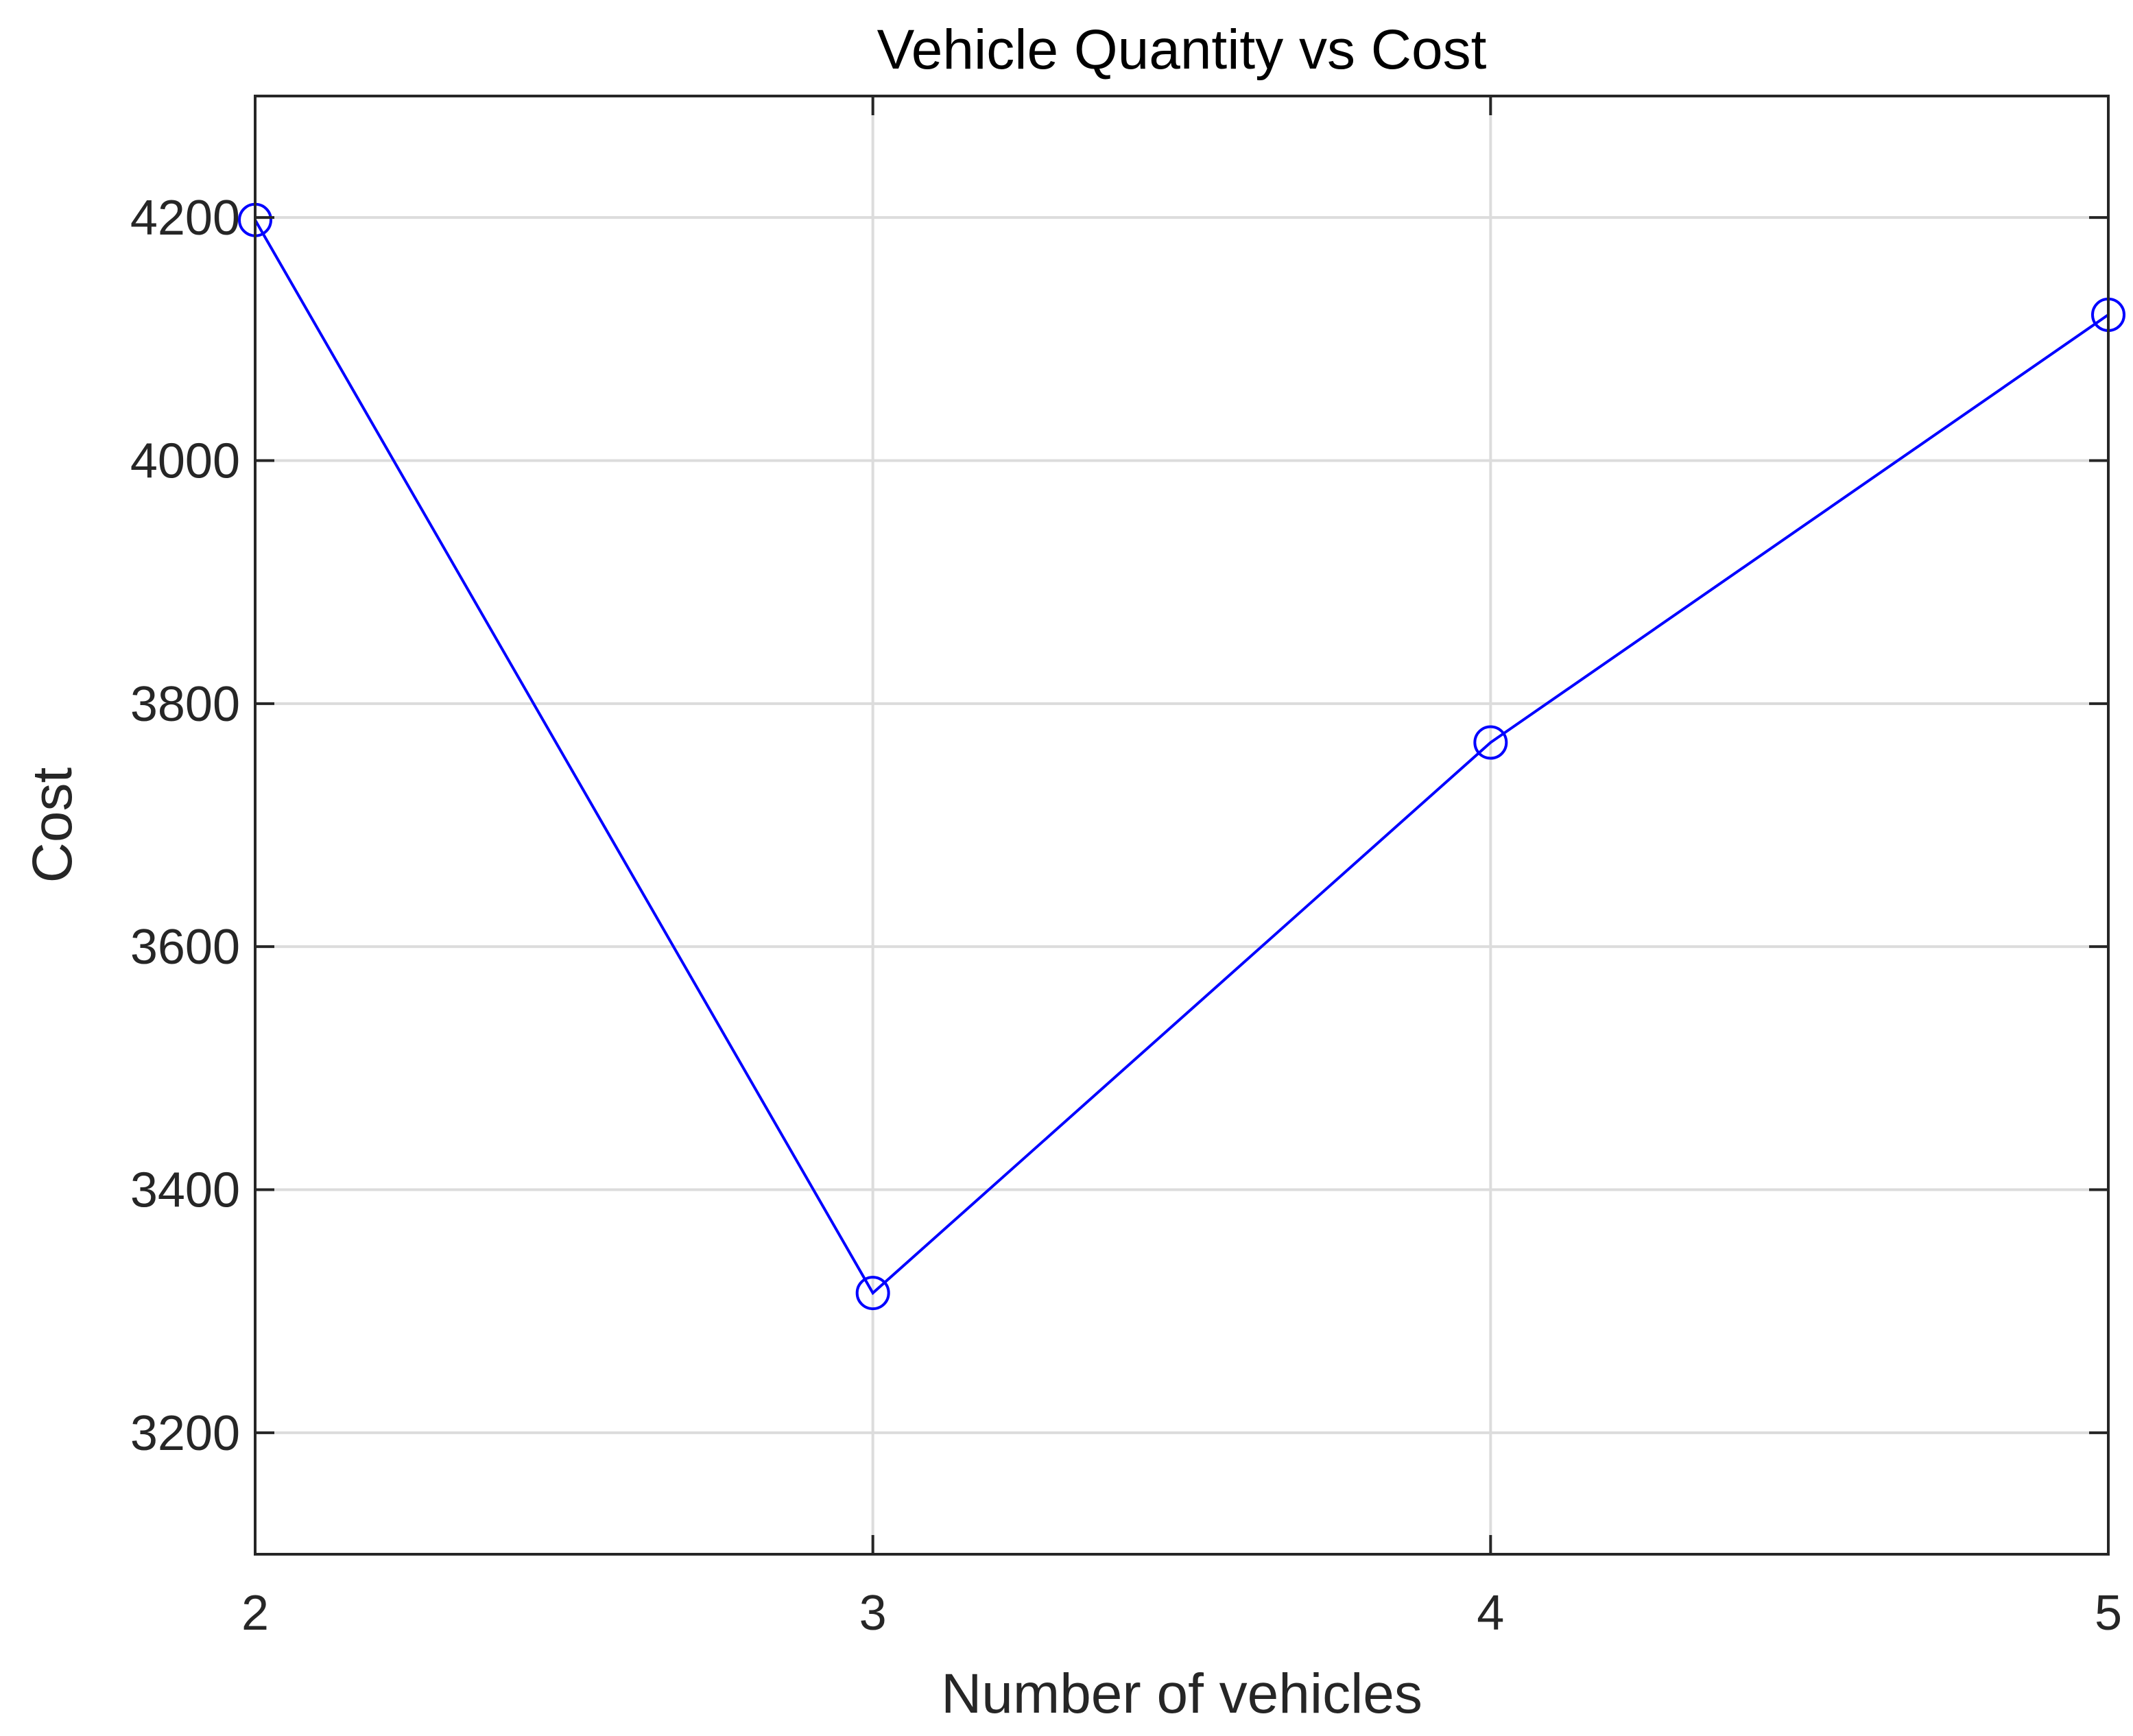 This screenshot has width=2133, height=1736. I want to click on y-tick-label: 3400, so click(185, 1190).